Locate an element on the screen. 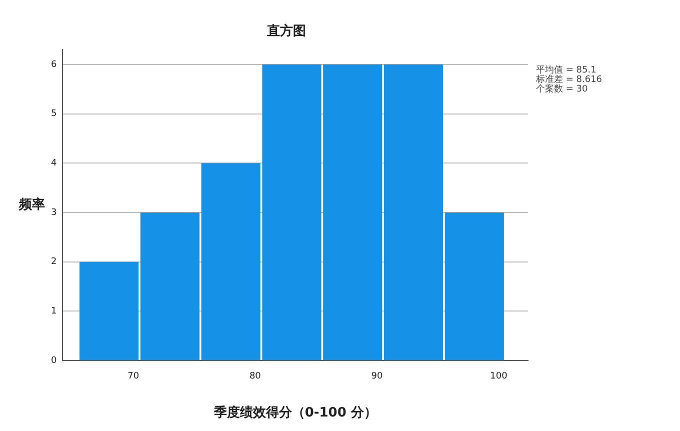 The width and height of the screenshot is (680, 431). text: 个案数 = 30 is located at coordinates (562, 88).